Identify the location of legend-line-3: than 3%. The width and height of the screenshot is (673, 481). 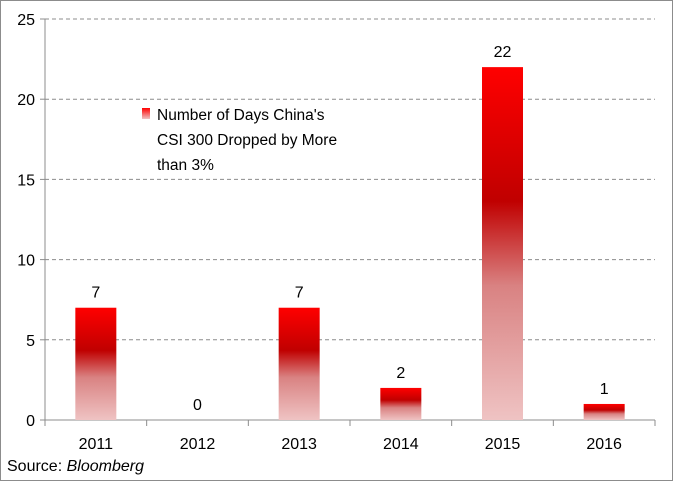
(185, 165).